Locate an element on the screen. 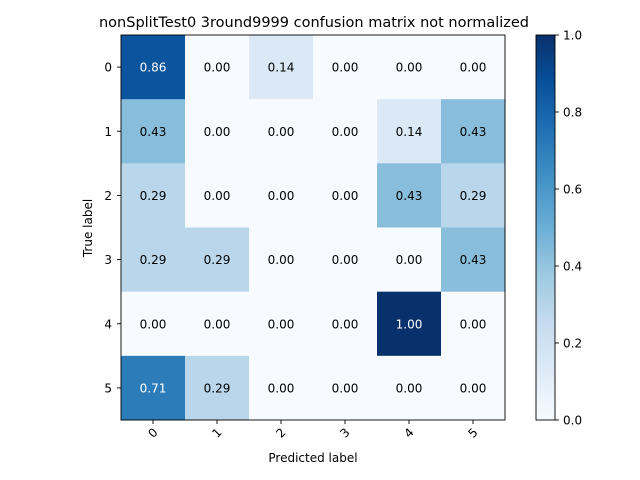 Image resolution: width=640 pixels, height=480 pixels. y-tick-label: 4 is located at coordinates (108, 324).